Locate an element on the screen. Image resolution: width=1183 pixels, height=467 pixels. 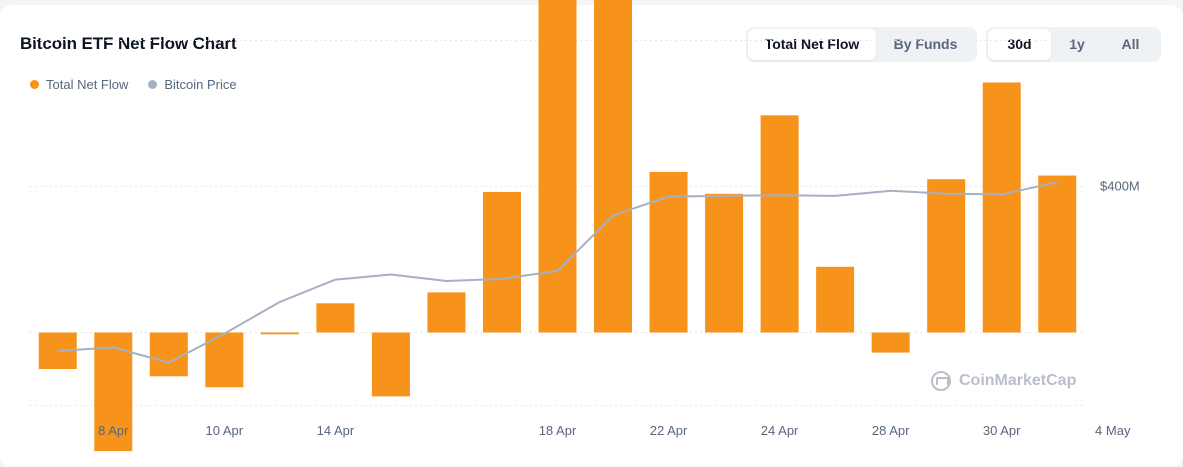
x-tick-label: 10 Apr is located at coordinates (225, 430).